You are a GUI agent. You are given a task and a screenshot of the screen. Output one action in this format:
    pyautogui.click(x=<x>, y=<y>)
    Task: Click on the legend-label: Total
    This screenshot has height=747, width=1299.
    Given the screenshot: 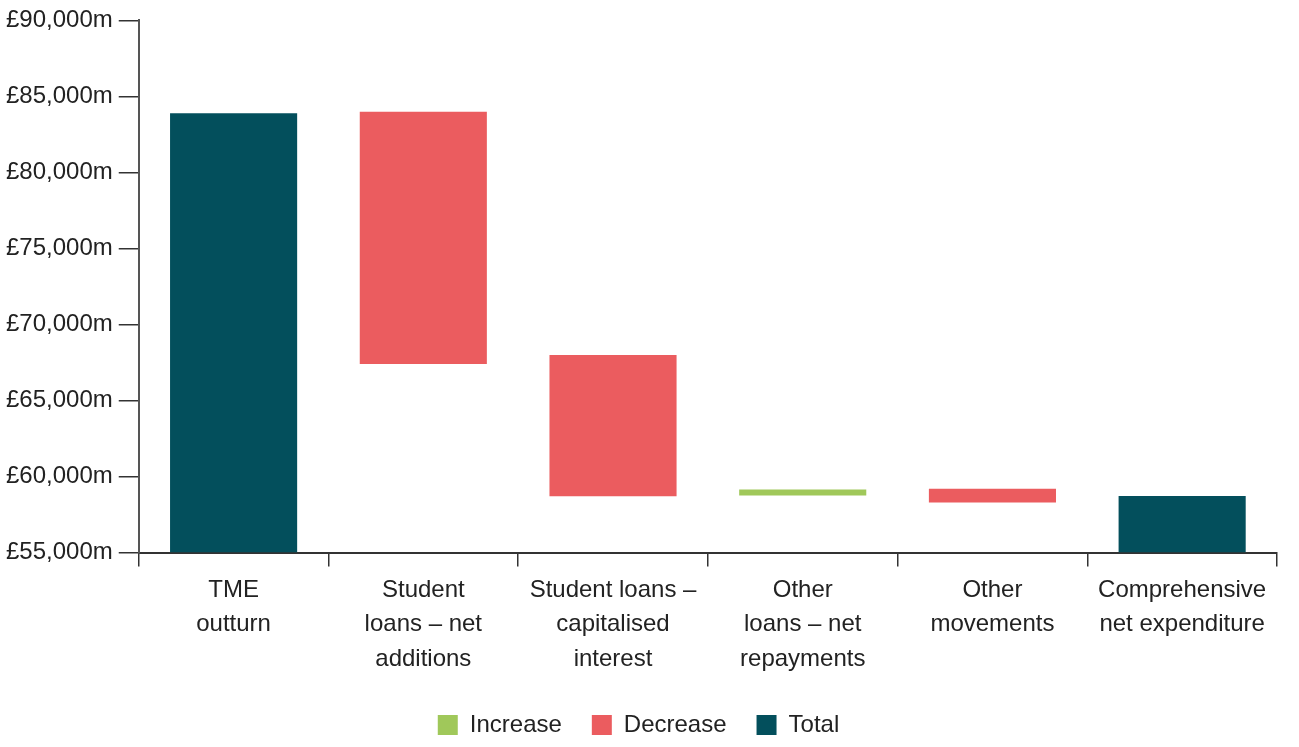 What is the action you would take?
    pyautogui.click(x=814, y=723)
    